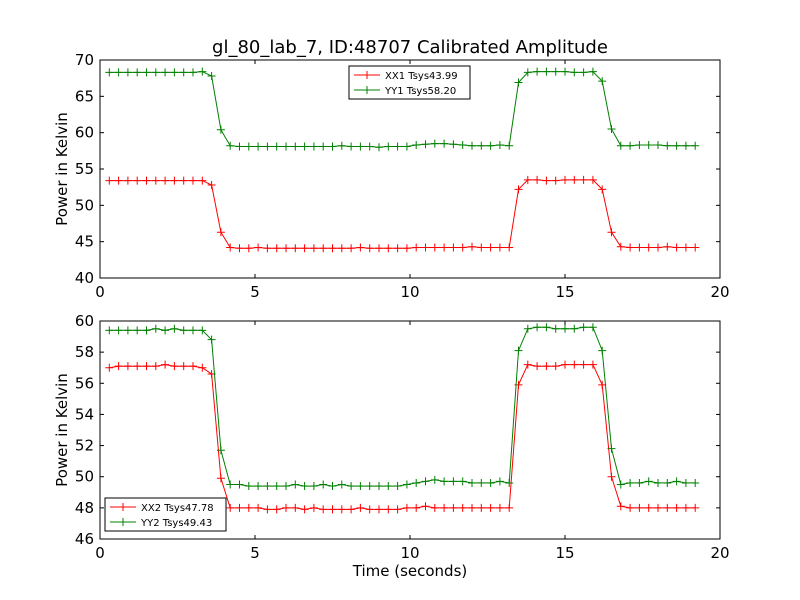 The image size is (800, 600). What do you see at coordinates (409, 292) in the screenshot?
I see `x-tick-label: 10` at bounding box center [409, 292].